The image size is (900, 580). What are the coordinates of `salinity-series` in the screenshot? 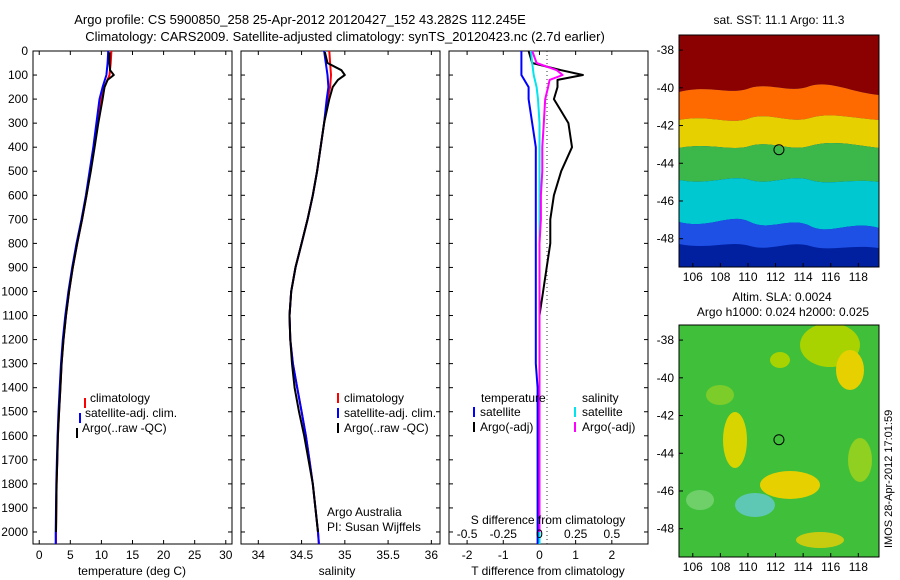 It's located at (317, 297).